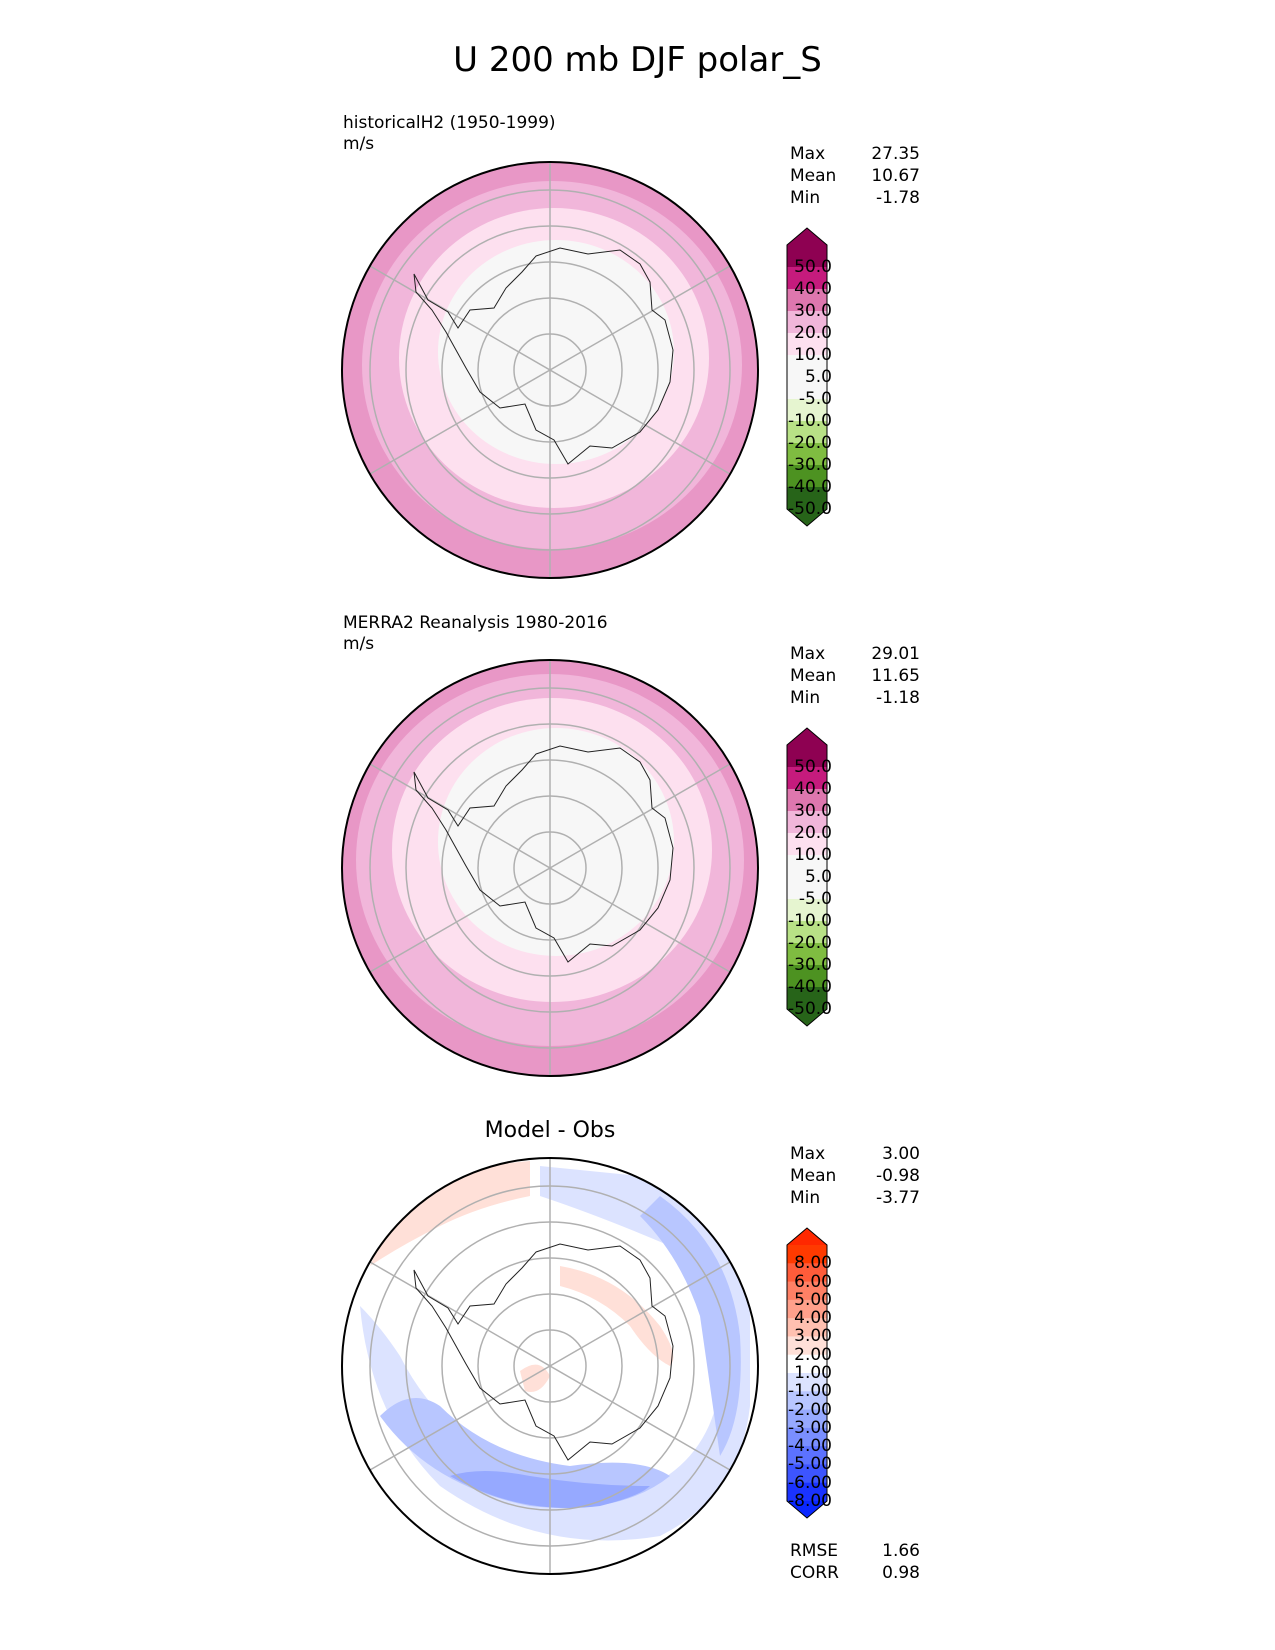 The width and height of the screenshot is (1275, 1650). Describe the element at coordinates (855, 176) in the screenshot. I see `panel-1-stats: Max 27.35 Mean 10.67 Min -1.78` at that location.